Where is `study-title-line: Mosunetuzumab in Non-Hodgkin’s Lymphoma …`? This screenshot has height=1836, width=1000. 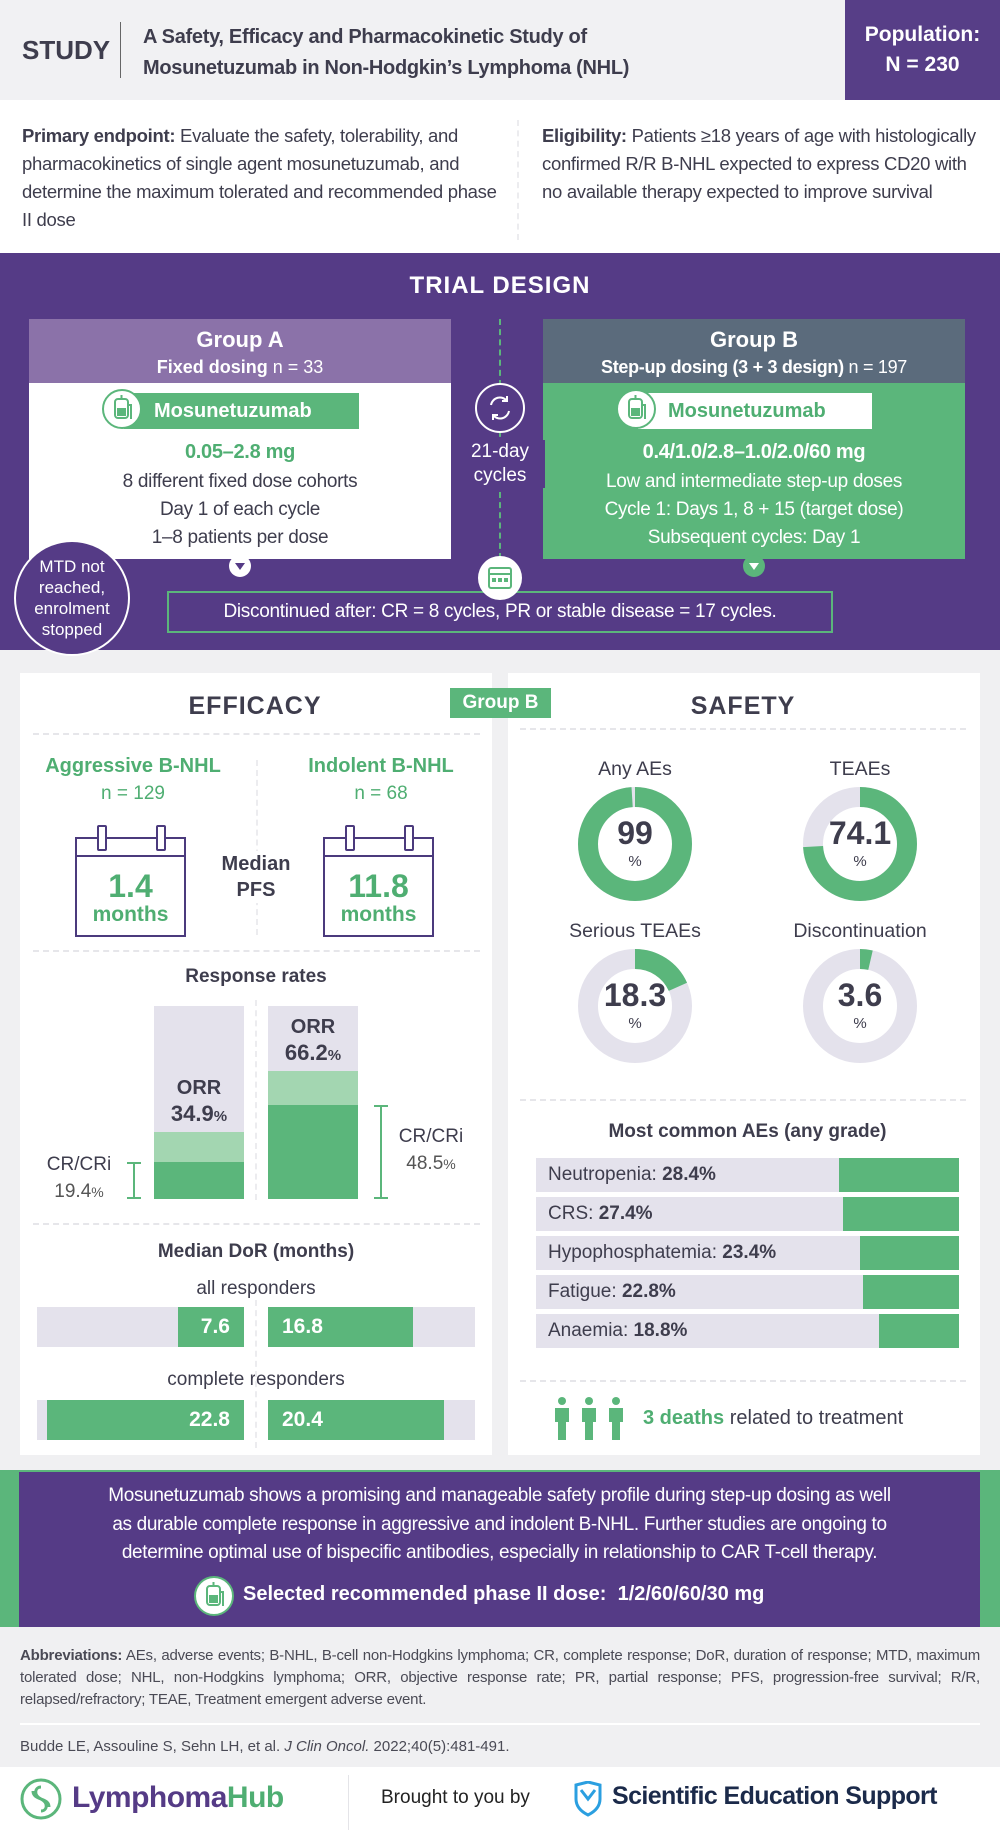 study-title-line: Mosunetuzumab in Non-Hodgkin’s Lymphoma … is located at coordinates (386, 68).